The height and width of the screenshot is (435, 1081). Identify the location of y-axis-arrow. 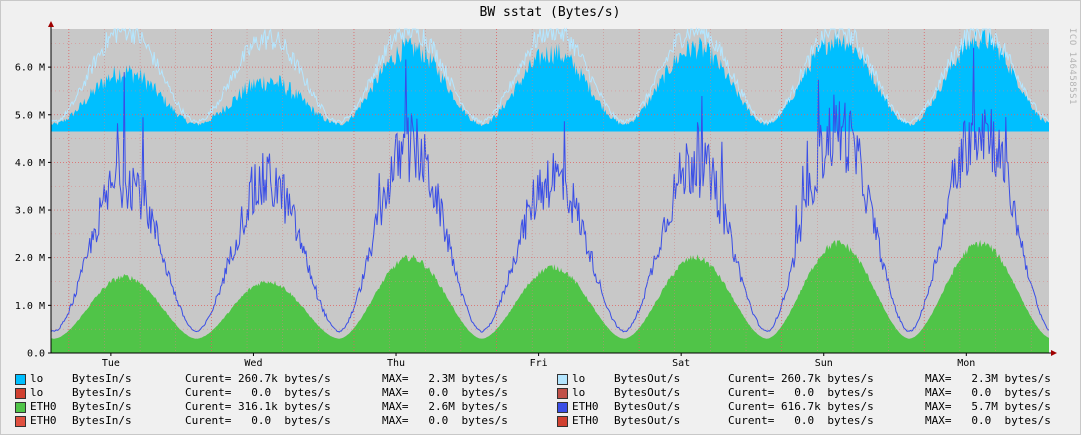
(51, 24).